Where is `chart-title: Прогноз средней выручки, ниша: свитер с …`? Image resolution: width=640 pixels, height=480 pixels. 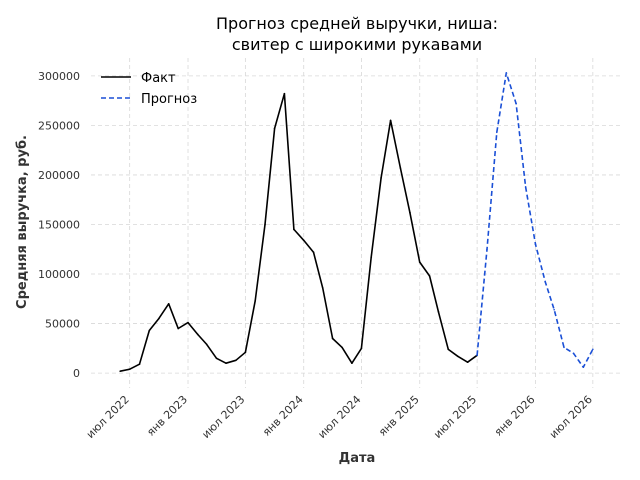
chart-title: Прогноз средней выручки, ниша: свитер с … is located at coordinates (357, 34).